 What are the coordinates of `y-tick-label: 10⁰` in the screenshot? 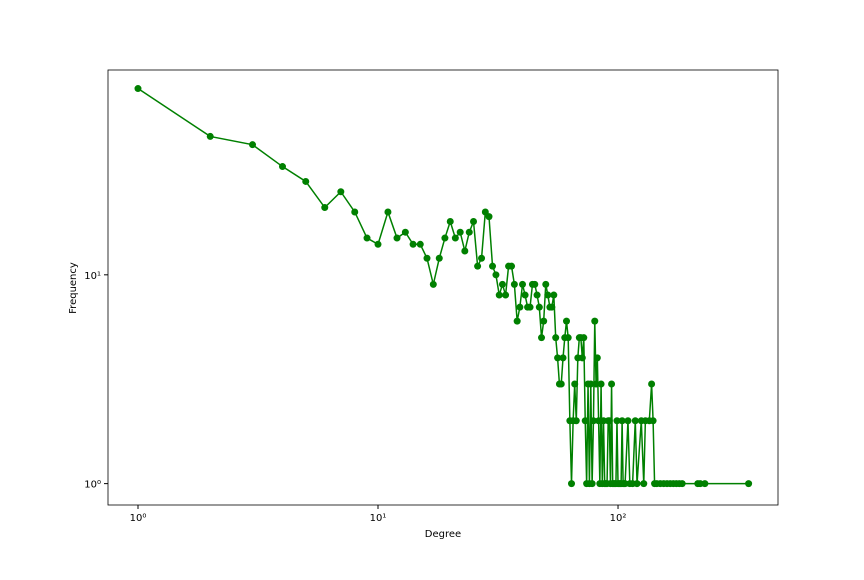 It's located at (92, 485).